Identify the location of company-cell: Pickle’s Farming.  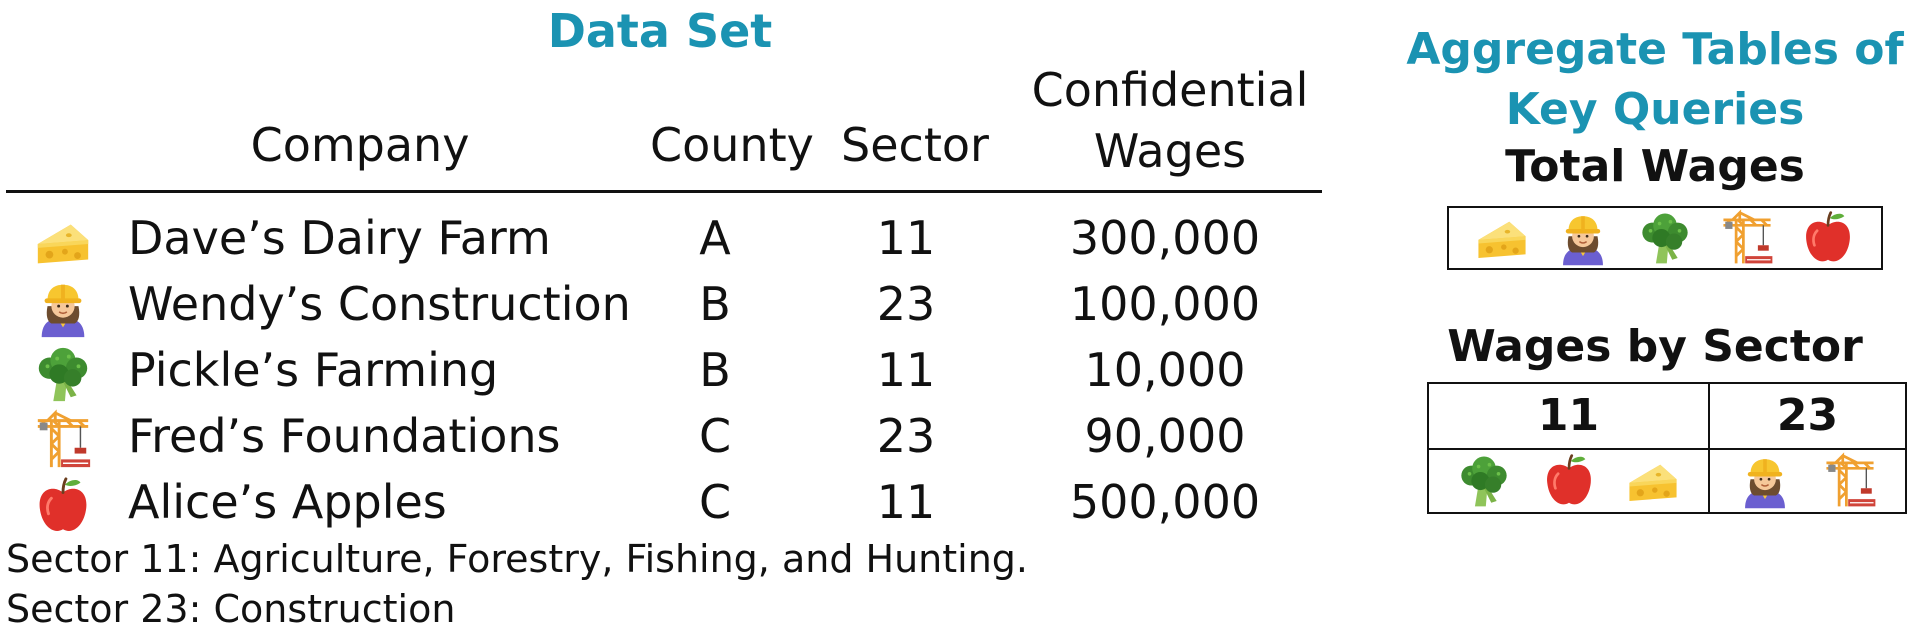
(313, 370).